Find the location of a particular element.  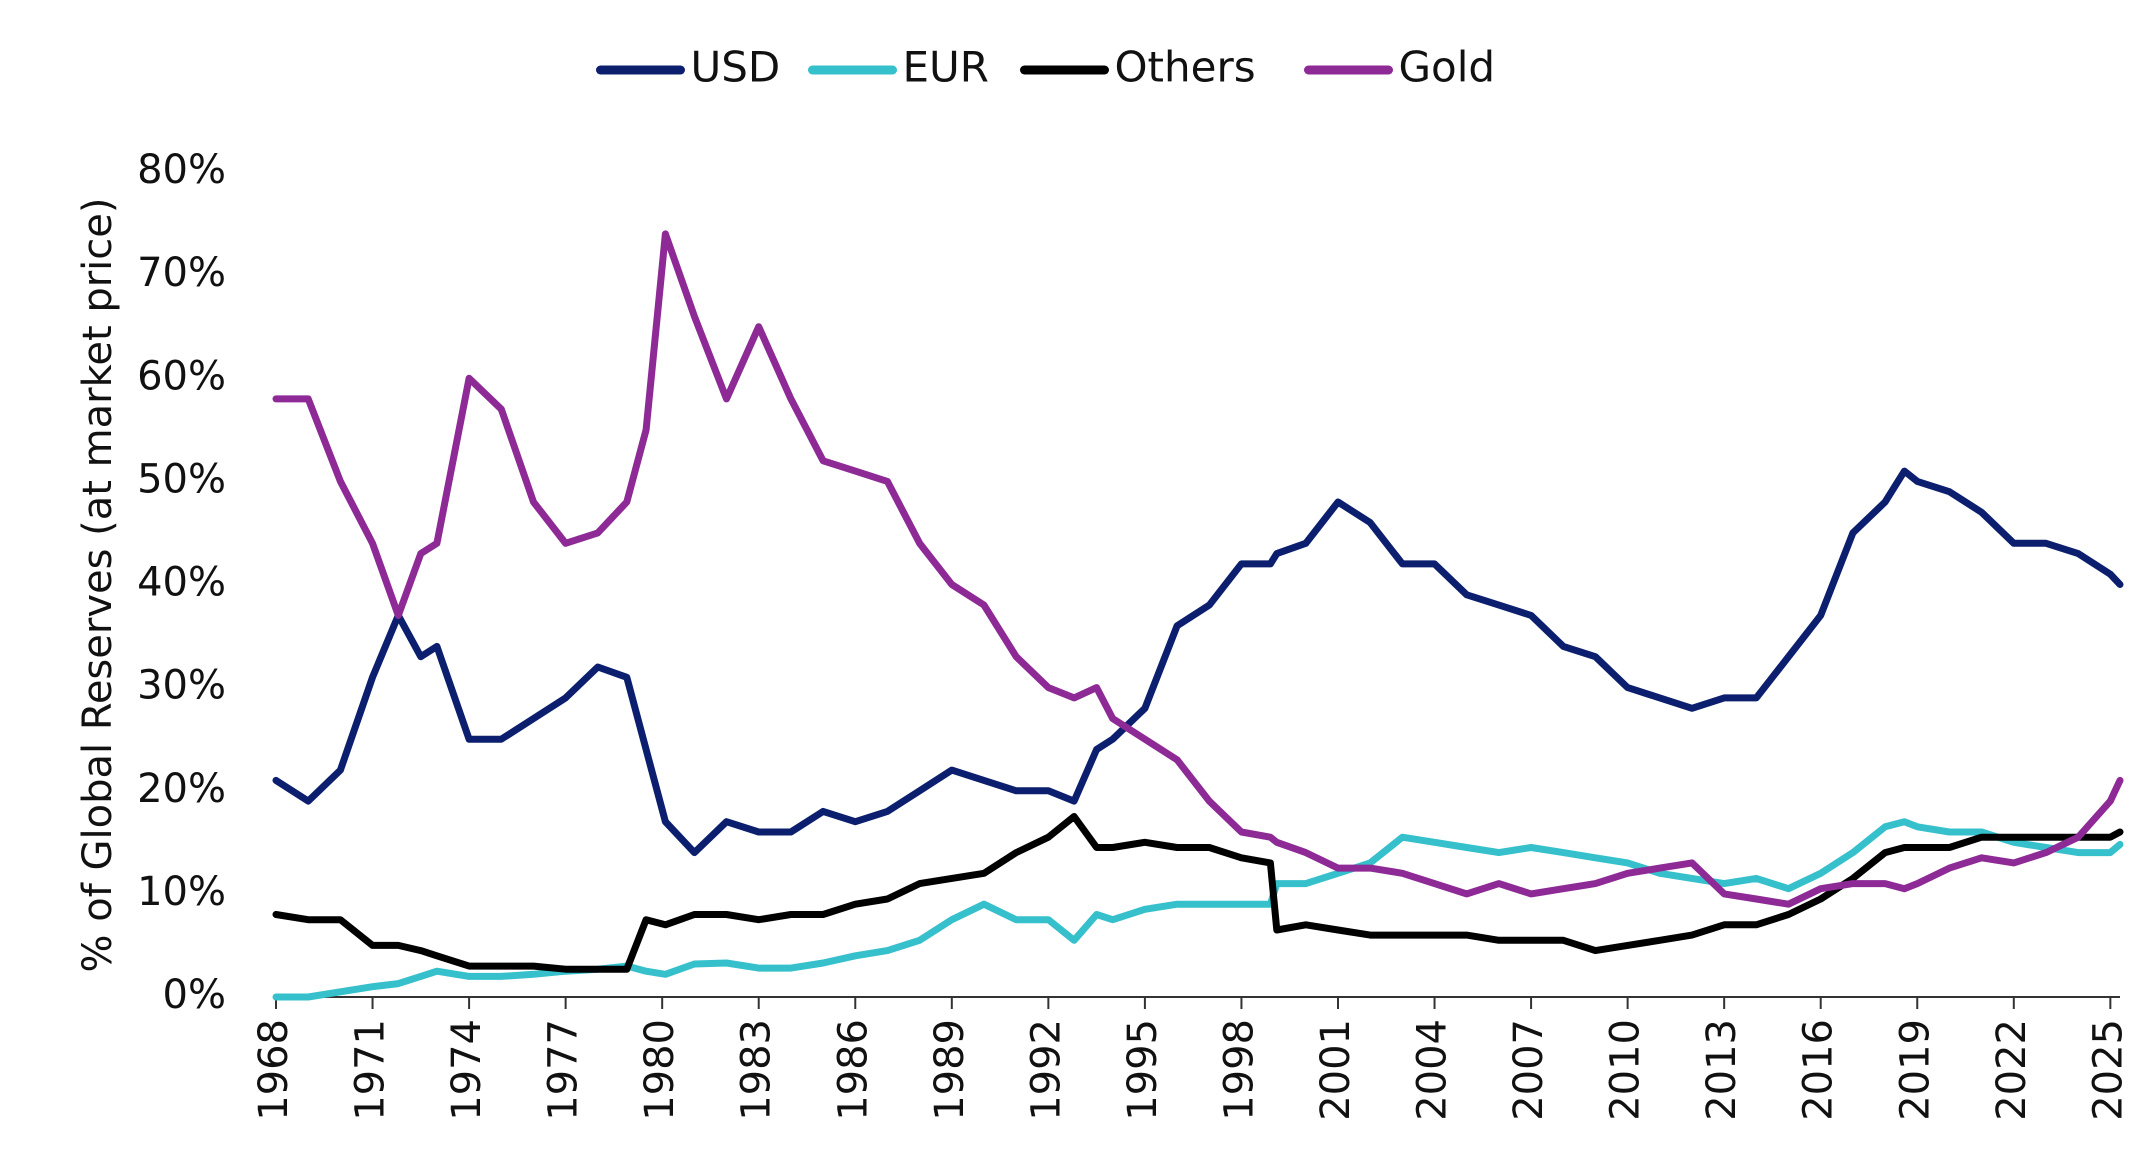

x-tick-label: 1995 is located at coordinates (1143, 1070).